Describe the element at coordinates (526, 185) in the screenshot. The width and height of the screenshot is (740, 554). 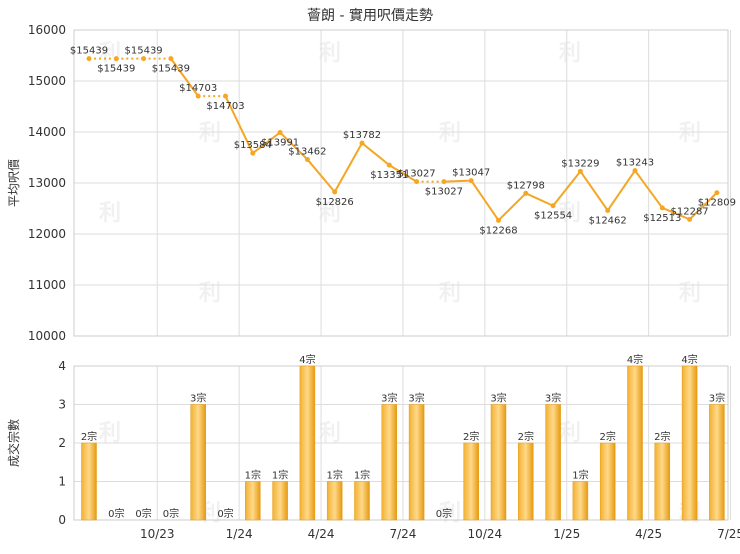
I see `price-data-label: $12798` at that location.